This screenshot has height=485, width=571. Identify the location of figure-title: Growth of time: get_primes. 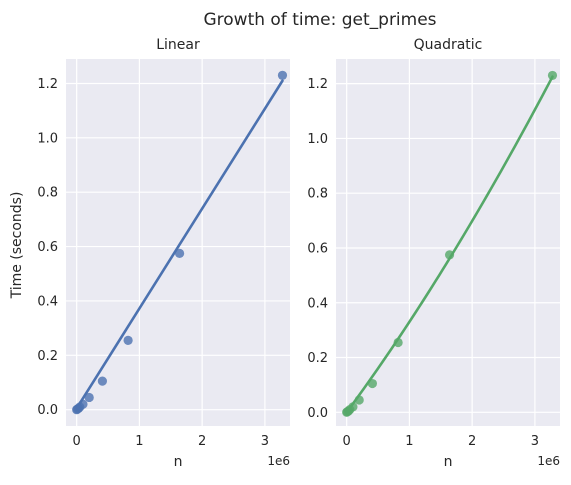
(319, 20).